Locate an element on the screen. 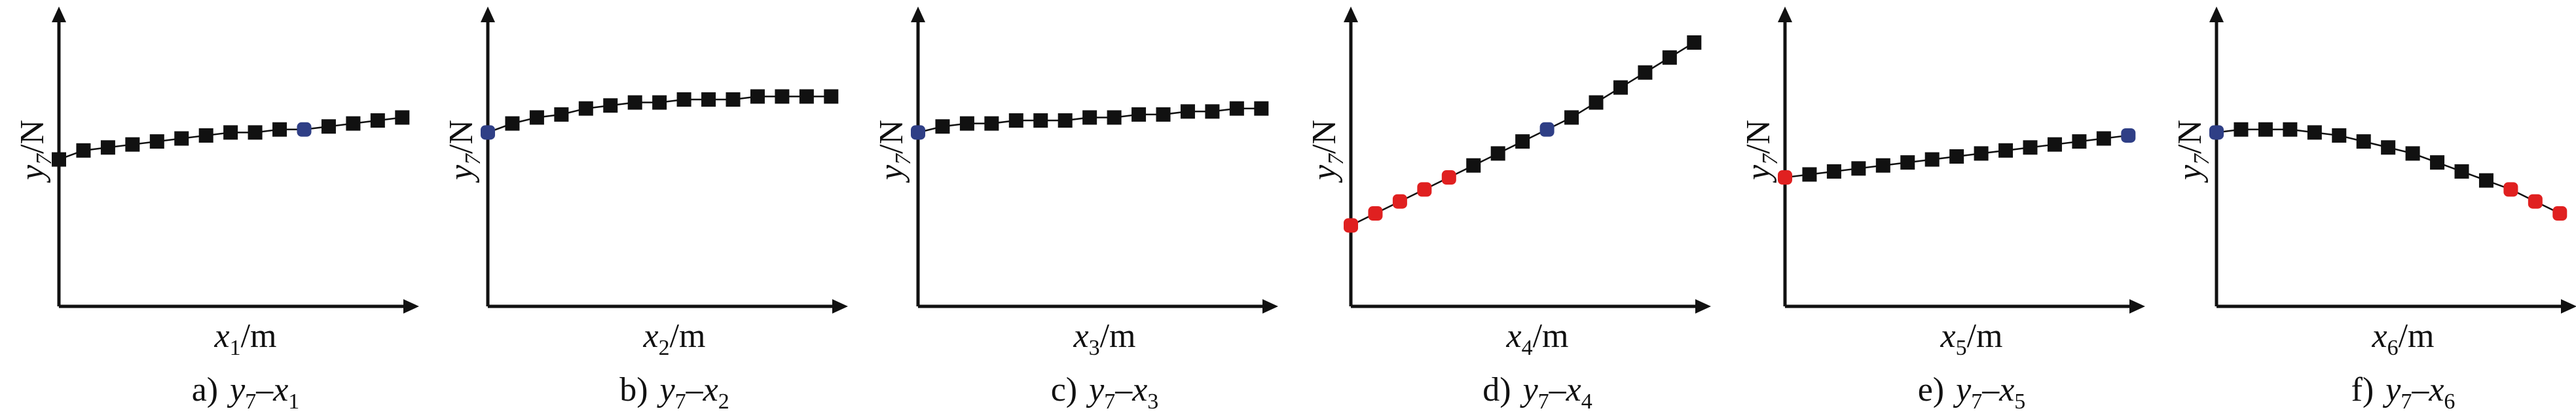 This screenshot has height=417, width=2576. caption-prefix: a) is located at coordinates (205, 389).